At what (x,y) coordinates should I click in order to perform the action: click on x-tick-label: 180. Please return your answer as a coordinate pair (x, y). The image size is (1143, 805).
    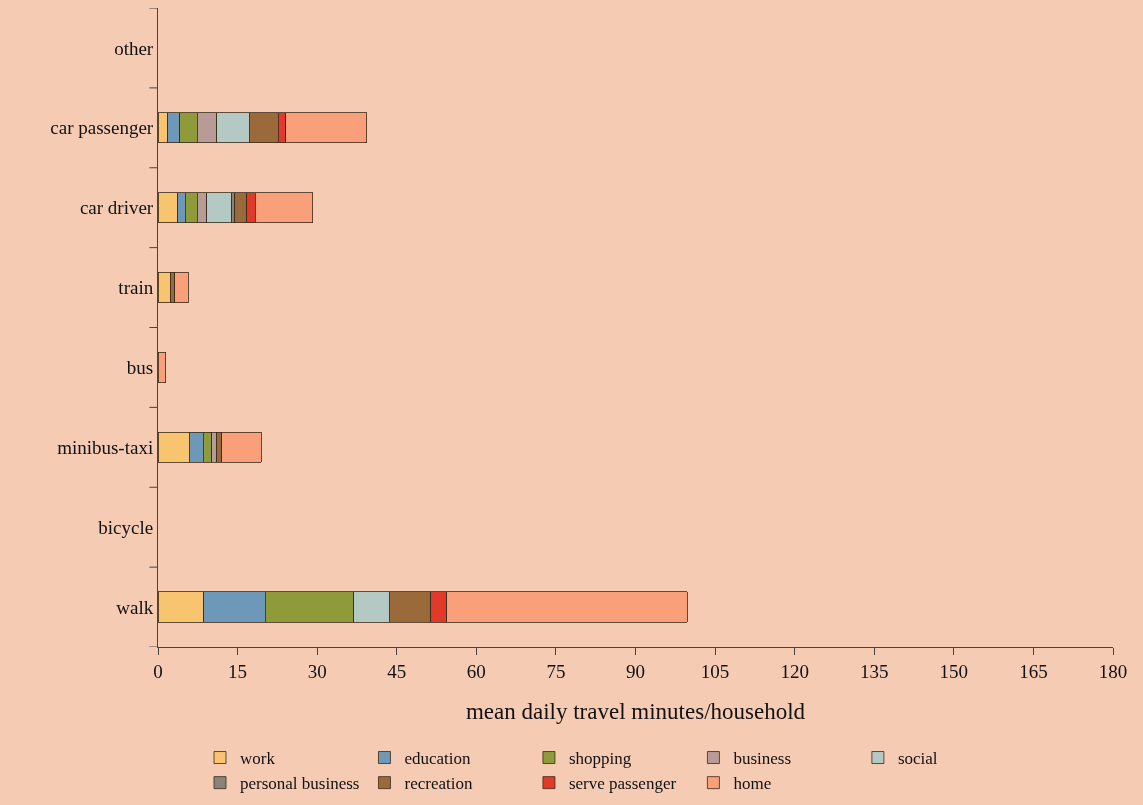
    Looking at the image, I should click on (1113, 671).